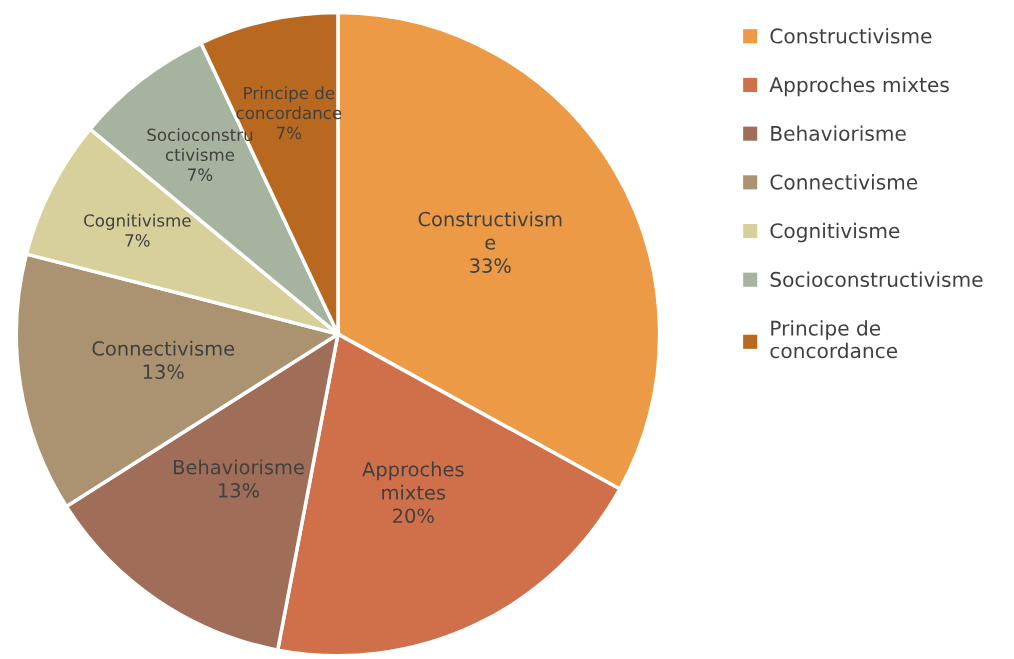 This screenshot has height=659, width=1014. What do you see at coordinates (239, 467) in the screenshot?
I see `slice-label: Behaviorisme` at bounding box center [239, 467].